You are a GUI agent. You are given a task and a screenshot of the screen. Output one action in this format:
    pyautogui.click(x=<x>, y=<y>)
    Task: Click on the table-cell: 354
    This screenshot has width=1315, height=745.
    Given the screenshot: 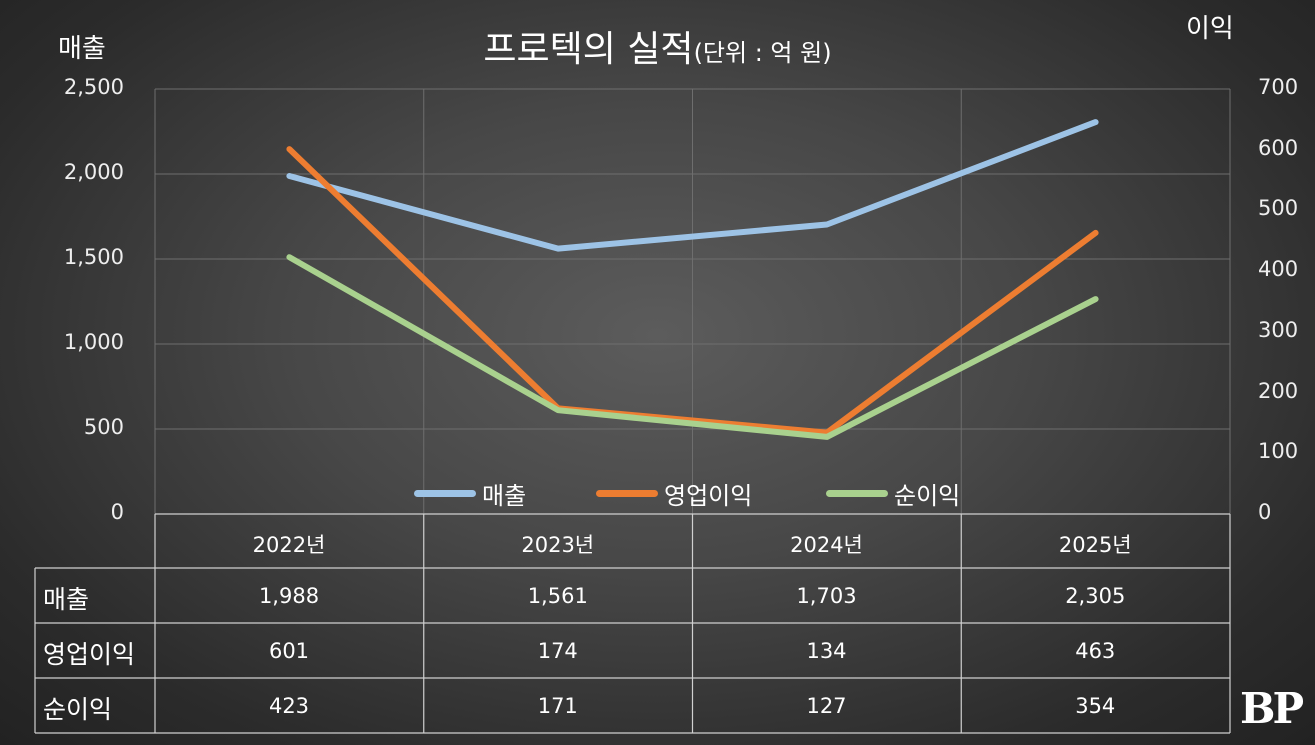 What is the action you would take?
    pyautogui.click(x=1095, y=706)
    